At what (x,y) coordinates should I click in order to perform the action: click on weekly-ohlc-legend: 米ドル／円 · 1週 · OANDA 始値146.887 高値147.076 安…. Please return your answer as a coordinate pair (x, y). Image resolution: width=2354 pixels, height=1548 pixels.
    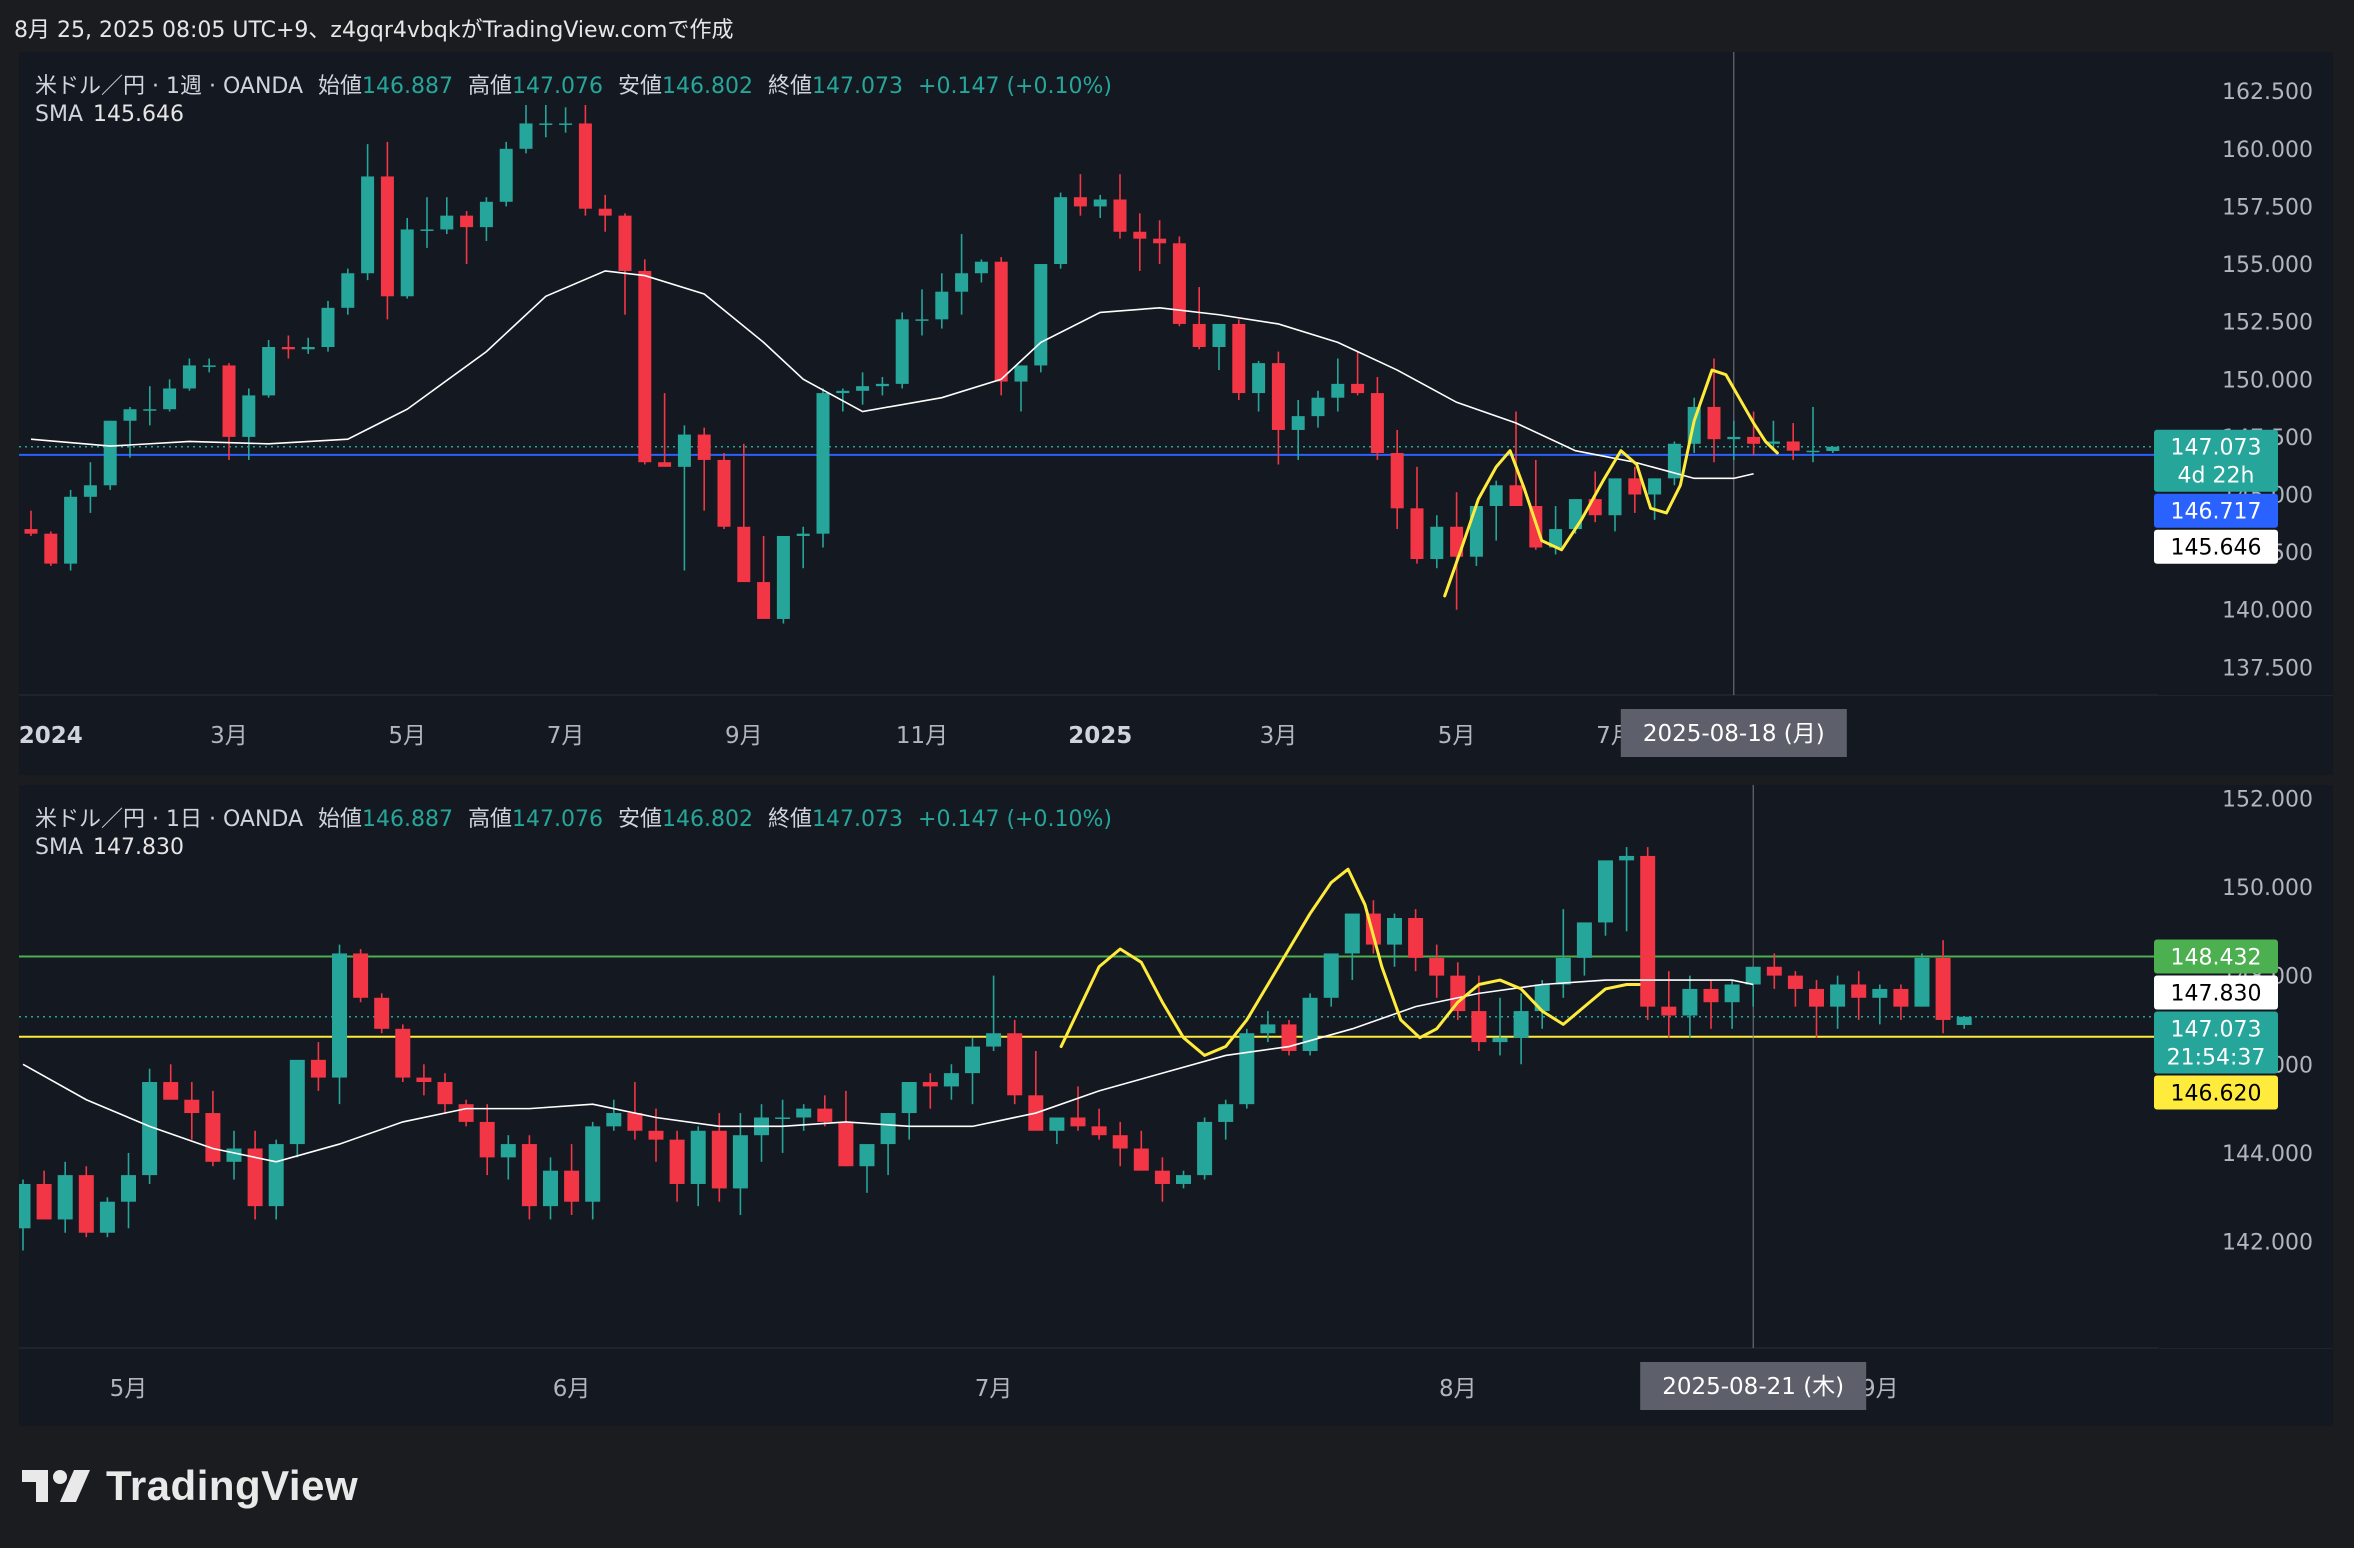
    Looking at the image, I should click on (573, 86).